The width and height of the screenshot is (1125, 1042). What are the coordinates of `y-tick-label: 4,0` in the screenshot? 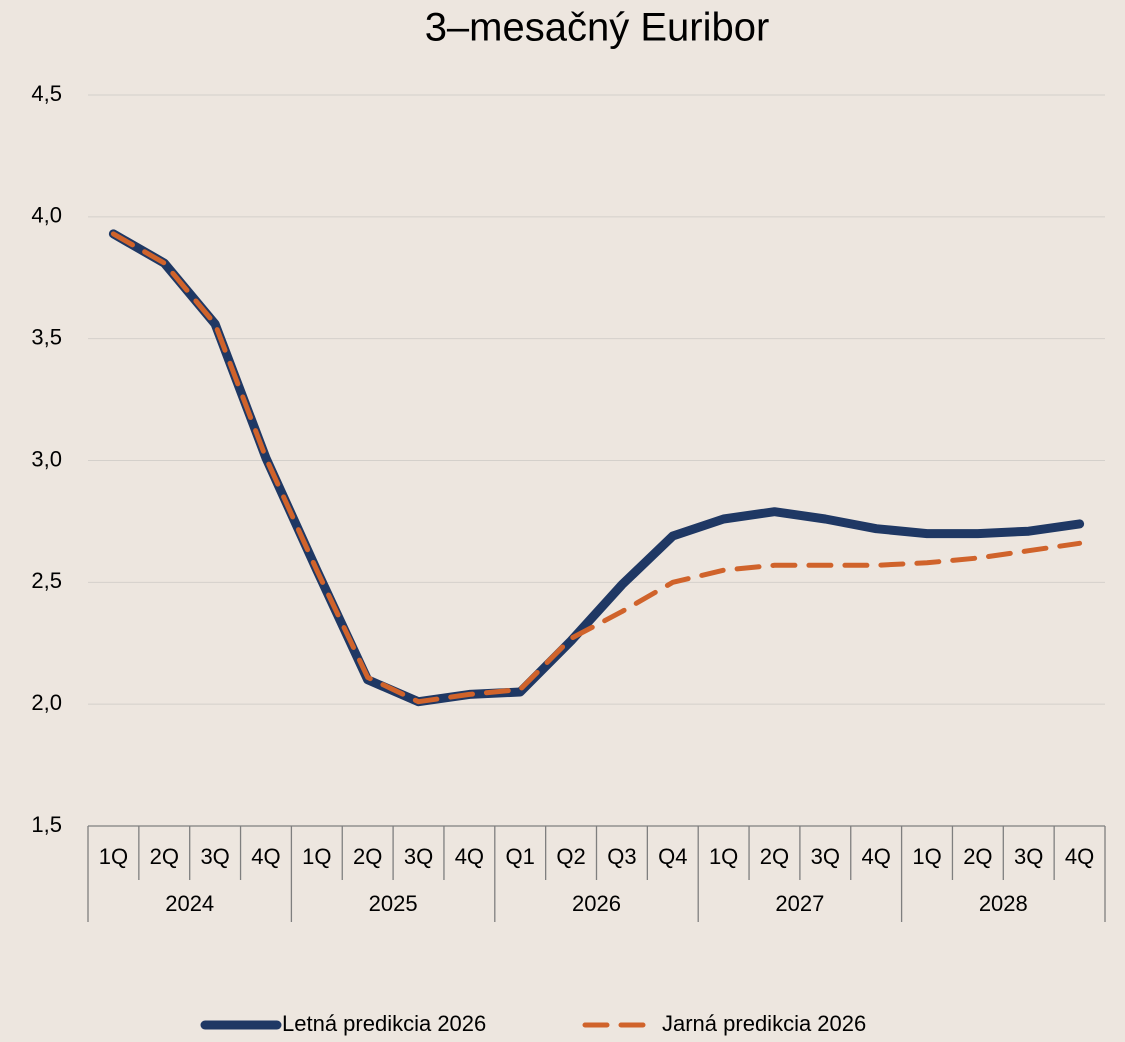 It's located at (46, 215).